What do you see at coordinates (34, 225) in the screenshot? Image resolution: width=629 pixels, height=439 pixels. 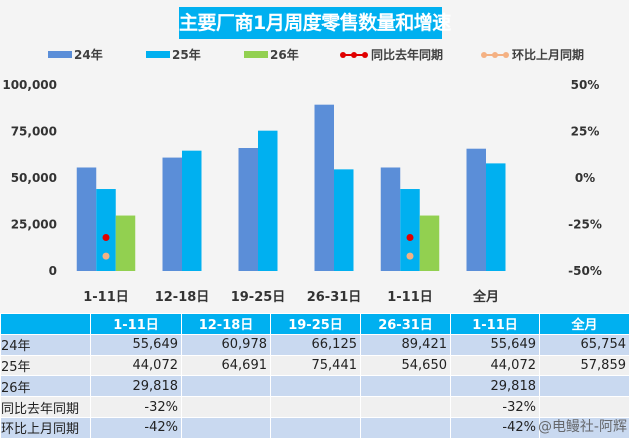 I see `y-tick-label: 25,000` at bounding box center [34, 225].